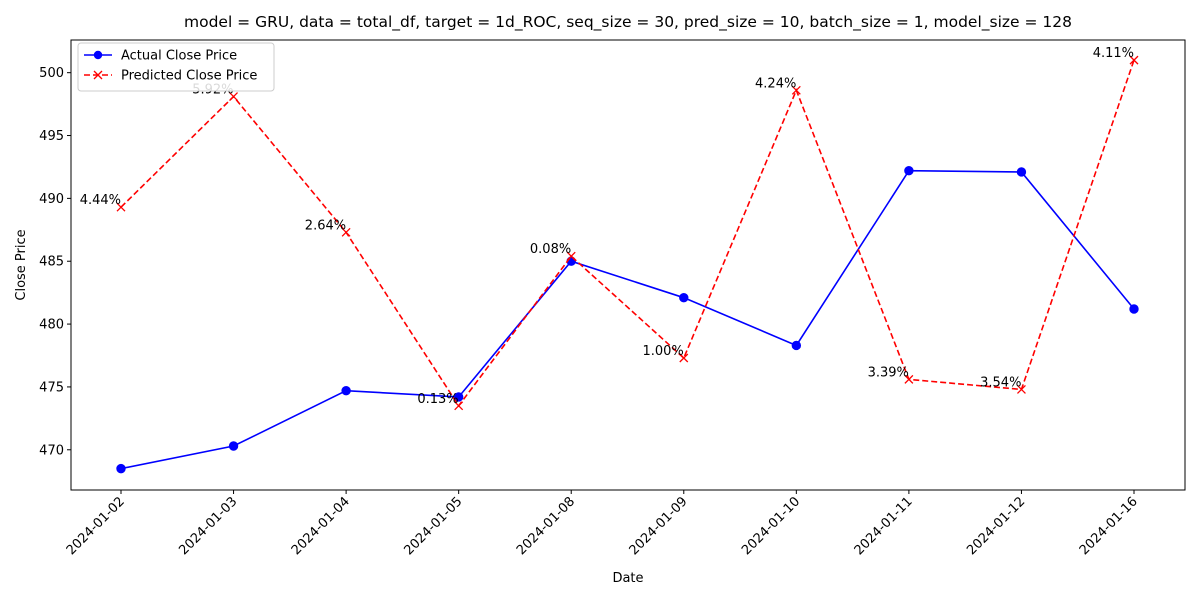 This screenshot has width=1200, height=600. What do you see at coordinates (325, 225) in the screenshot?
I see `percent-annotation: 2.64%` at bounding box center [325, 225].